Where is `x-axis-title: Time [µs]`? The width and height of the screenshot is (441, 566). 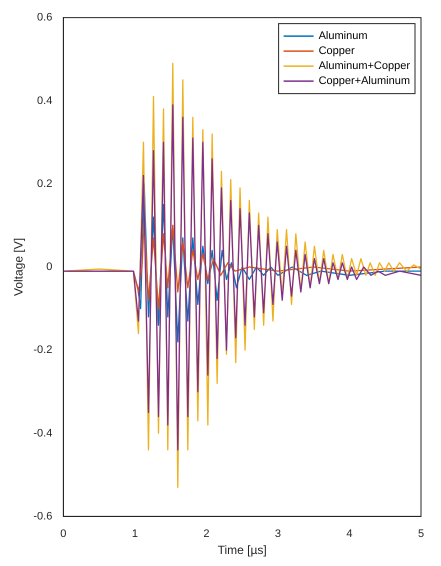
x-axis-title: Time [µs] is located at coordinates (242, 550).